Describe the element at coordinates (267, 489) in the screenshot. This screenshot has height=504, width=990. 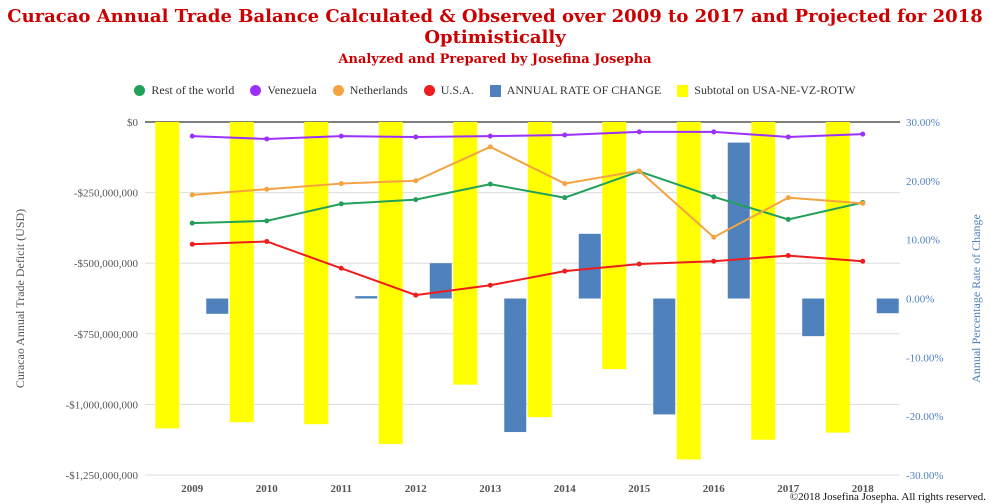
I see `x-tick-label: 2010` at that location.